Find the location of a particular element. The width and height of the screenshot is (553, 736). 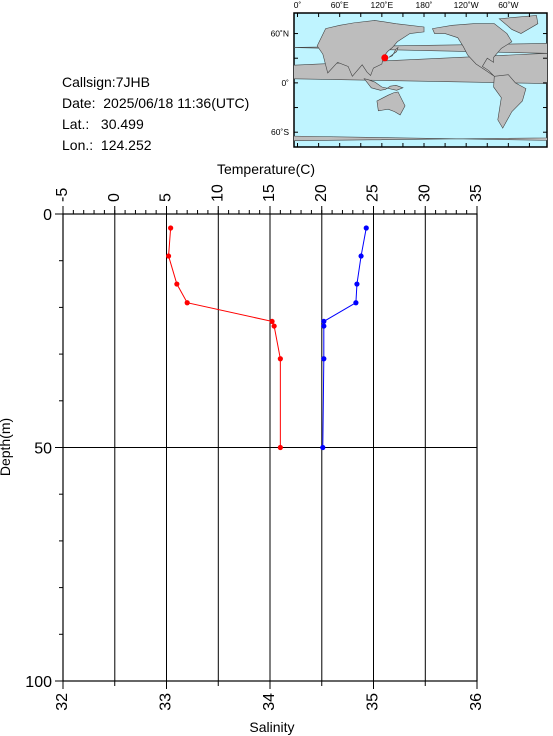

temperature-tick-label: 5 is located at coordinates (166, 197).